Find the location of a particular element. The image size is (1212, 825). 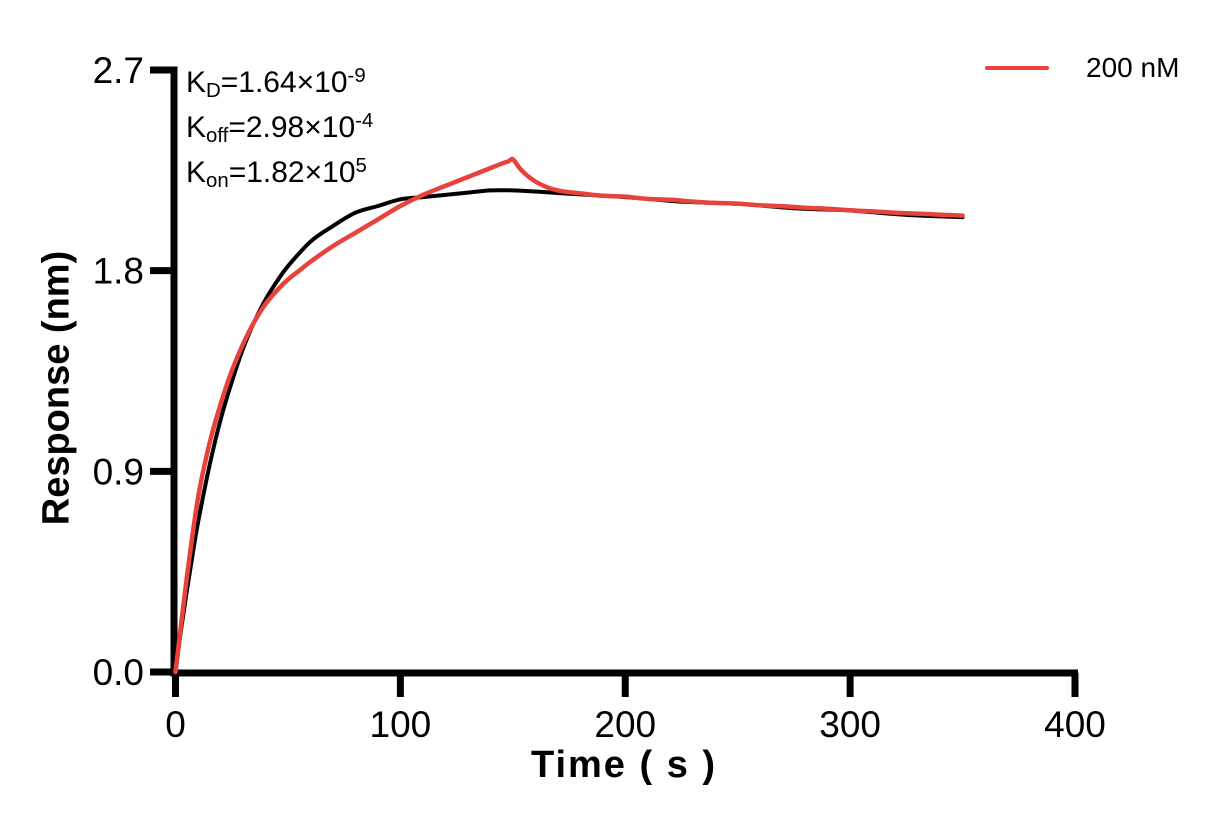

y-tick-label: 2.7 is located at coordinates (118, 70).